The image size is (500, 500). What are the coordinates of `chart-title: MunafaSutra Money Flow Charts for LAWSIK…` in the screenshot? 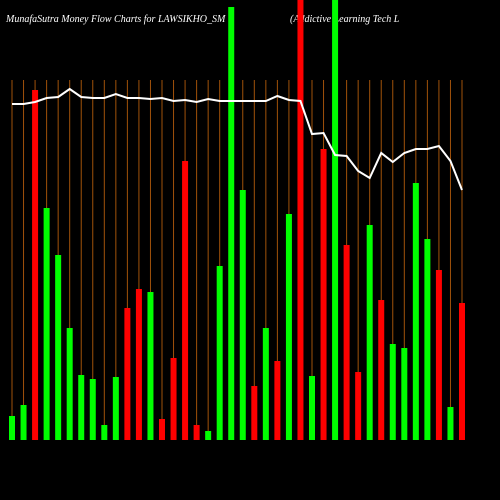 It's located at (115, 19).